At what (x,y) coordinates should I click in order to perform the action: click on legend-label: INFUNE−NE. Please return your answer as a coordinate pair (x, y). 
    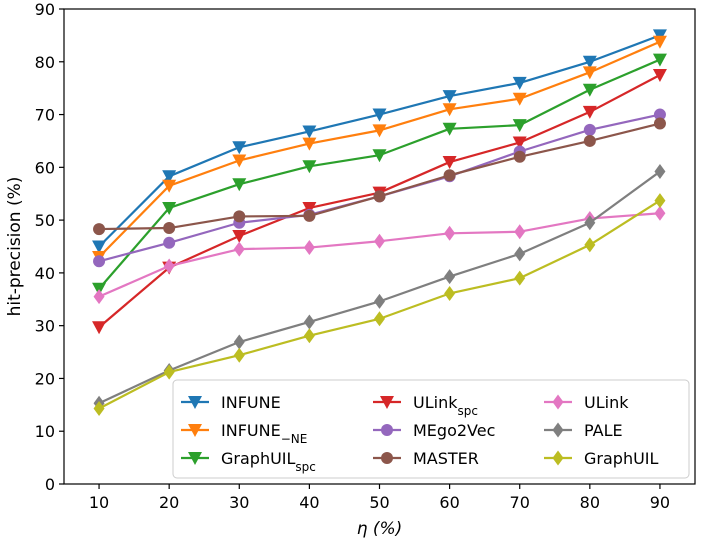
    Looking at the image, I should click on (264, 433).